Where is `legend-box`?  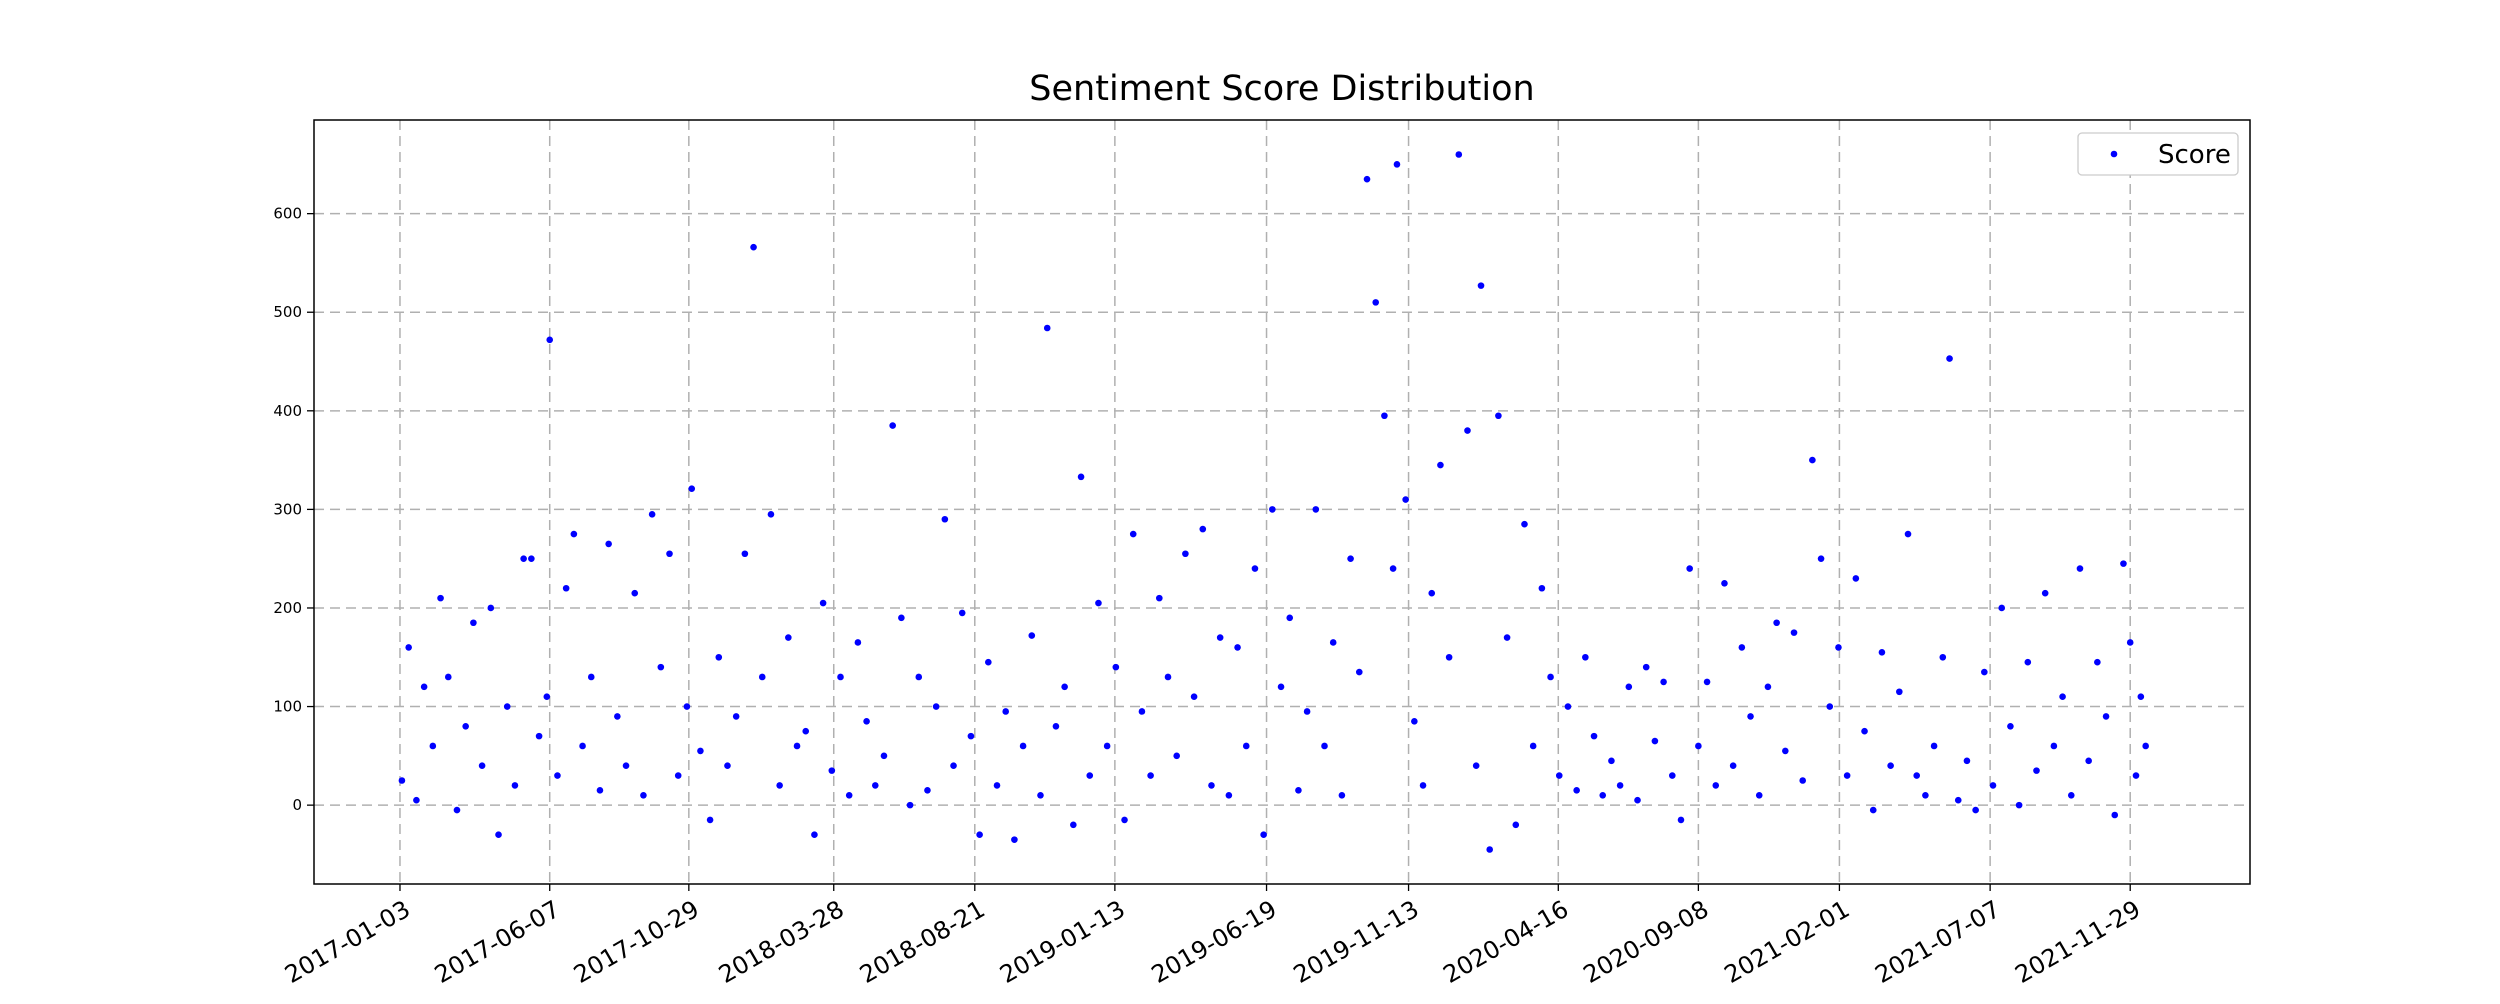 legend-box is located at coordinates (2158, 154).